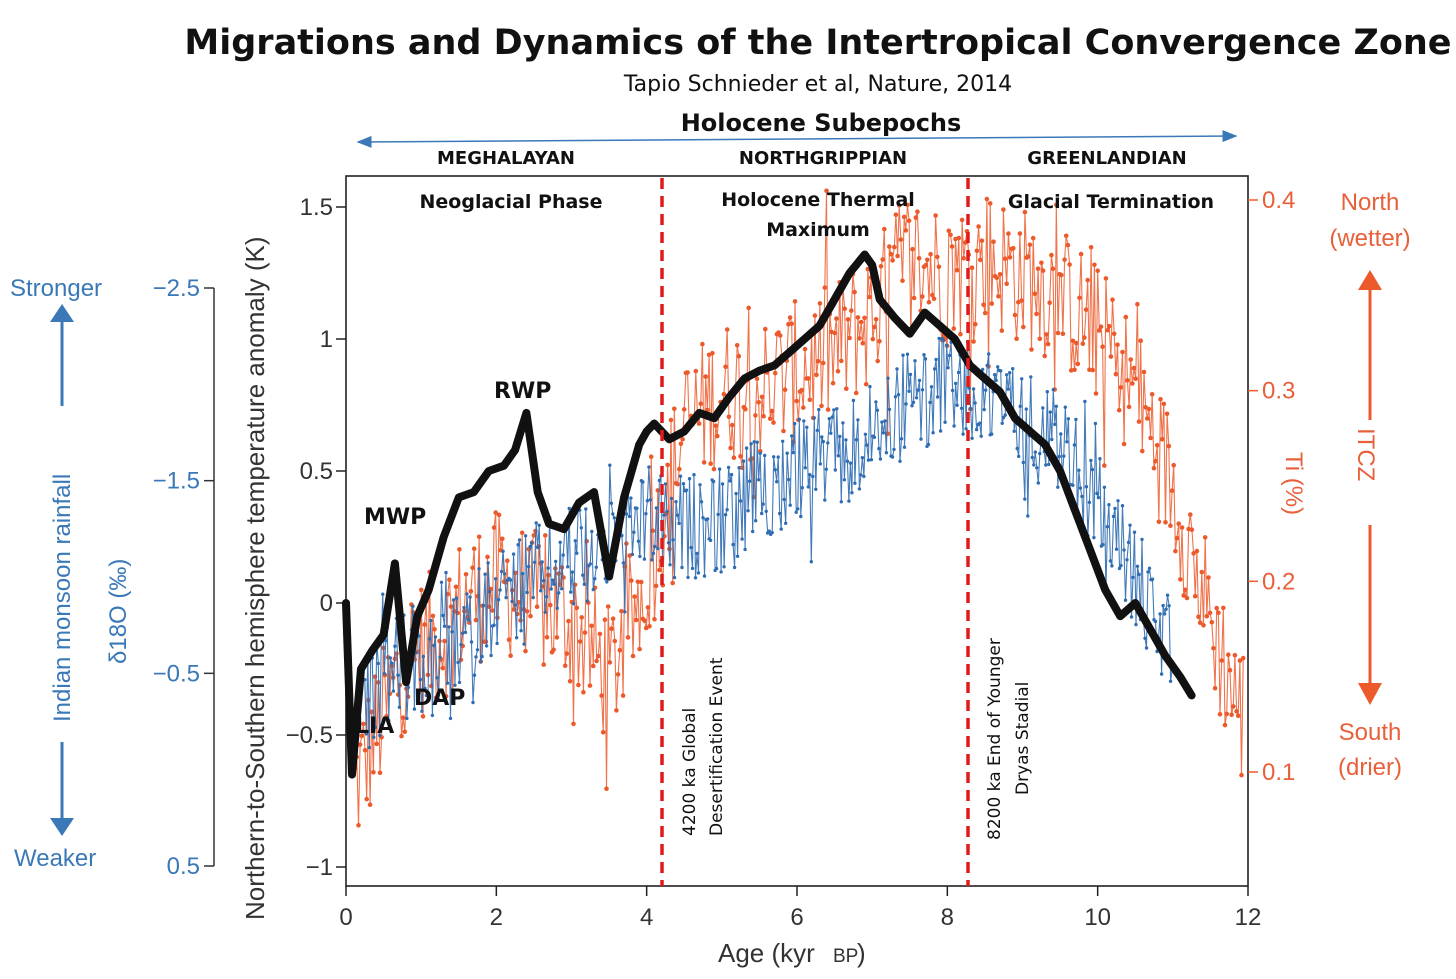 The width and height of the screenshot is (1456, 979). What do you see at coordinates (326, 339) in the screenshot?
I see `y-tick-label: 1` at bounding box center [326, 339].